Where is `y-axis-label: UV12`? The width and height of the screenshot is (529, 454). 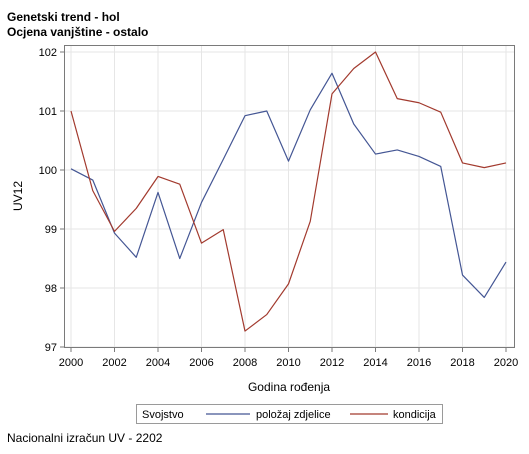 y-axis-label: UV12 is located at coordinates (18, 196).